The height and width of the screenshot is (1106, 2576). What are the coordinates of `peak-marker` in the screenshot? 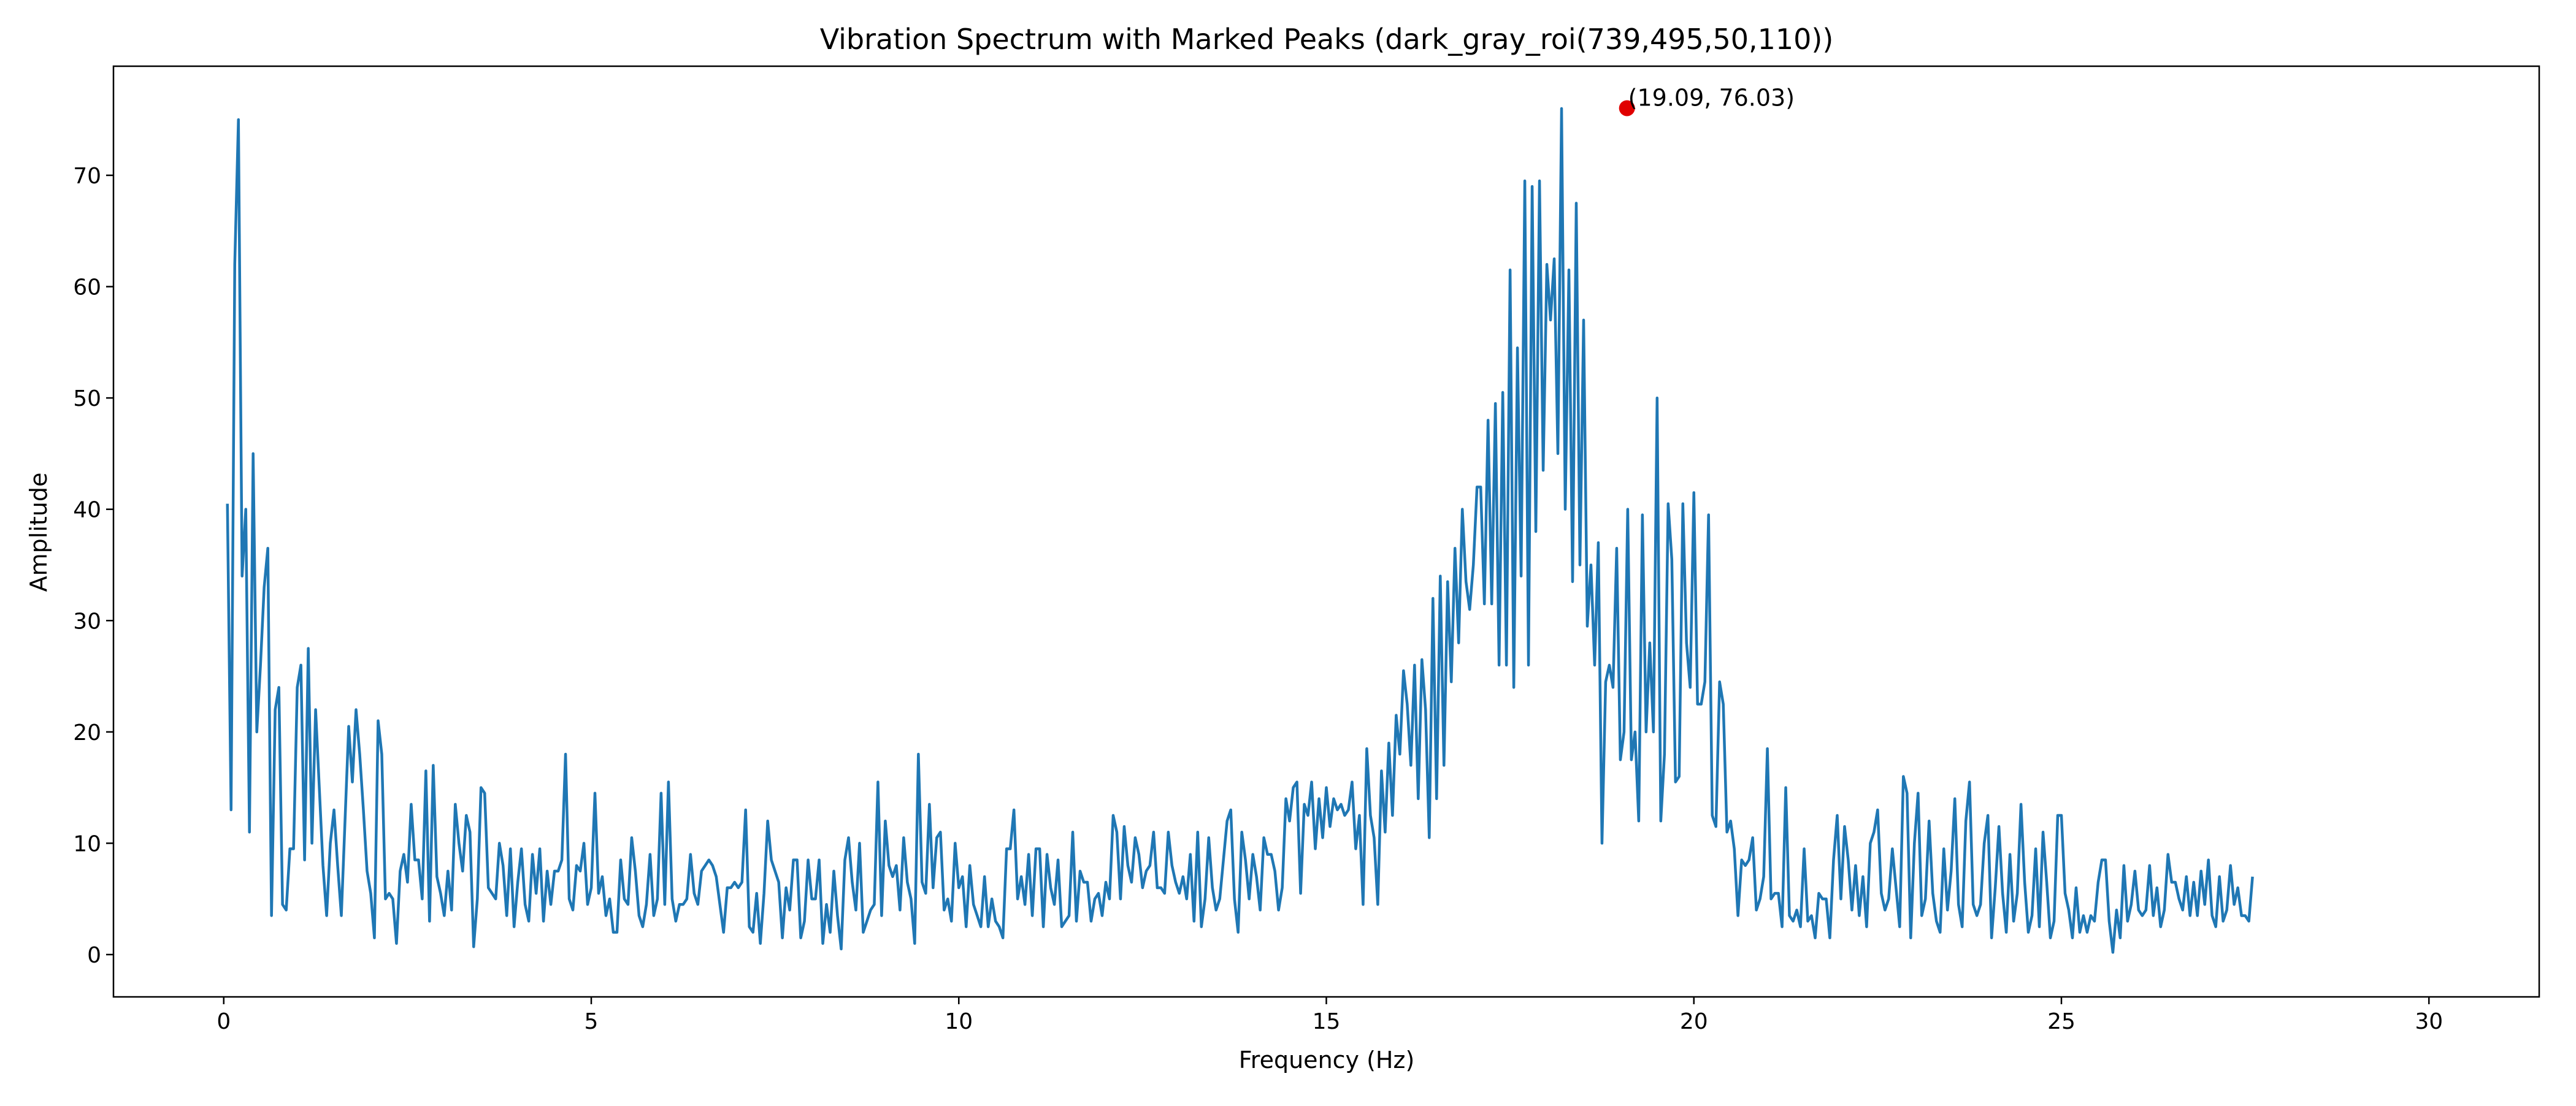 It's located at (1627, 108).